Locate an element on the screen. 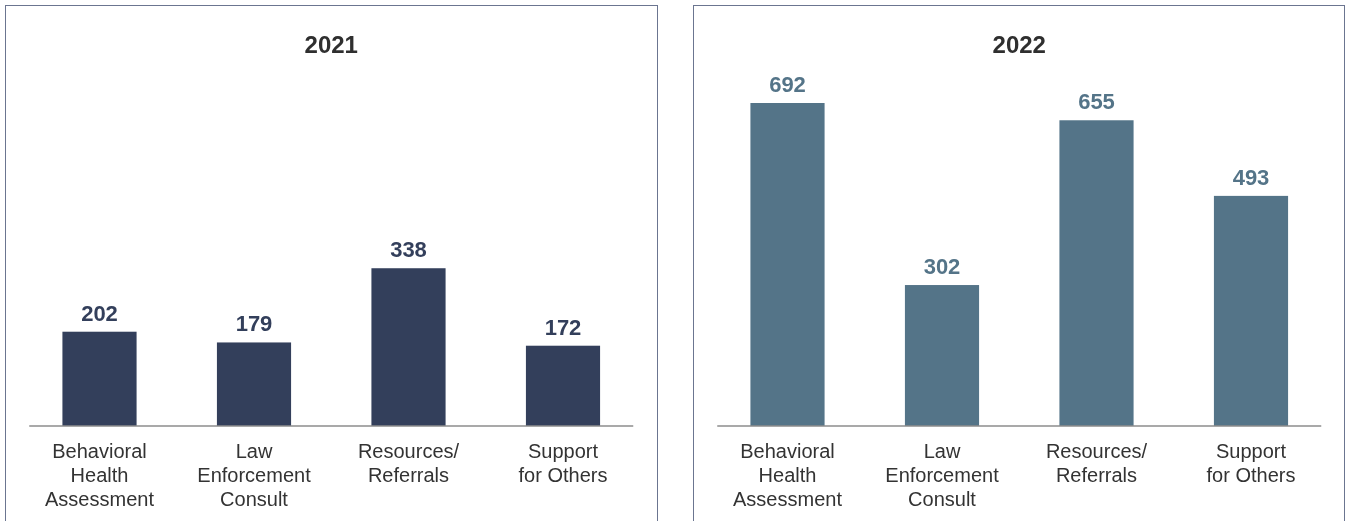 The height and width of the screenshot is (521, 1350). chart-title: 2021 is located at coordinates (331, 44).